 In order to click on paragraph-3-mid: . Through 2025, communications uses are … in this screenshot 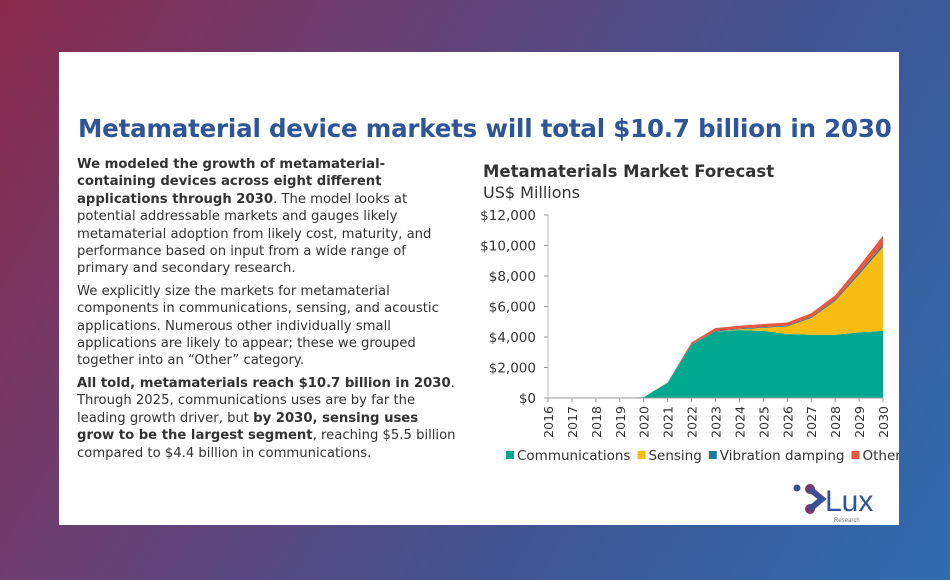, I will do `click(266, 400)`.